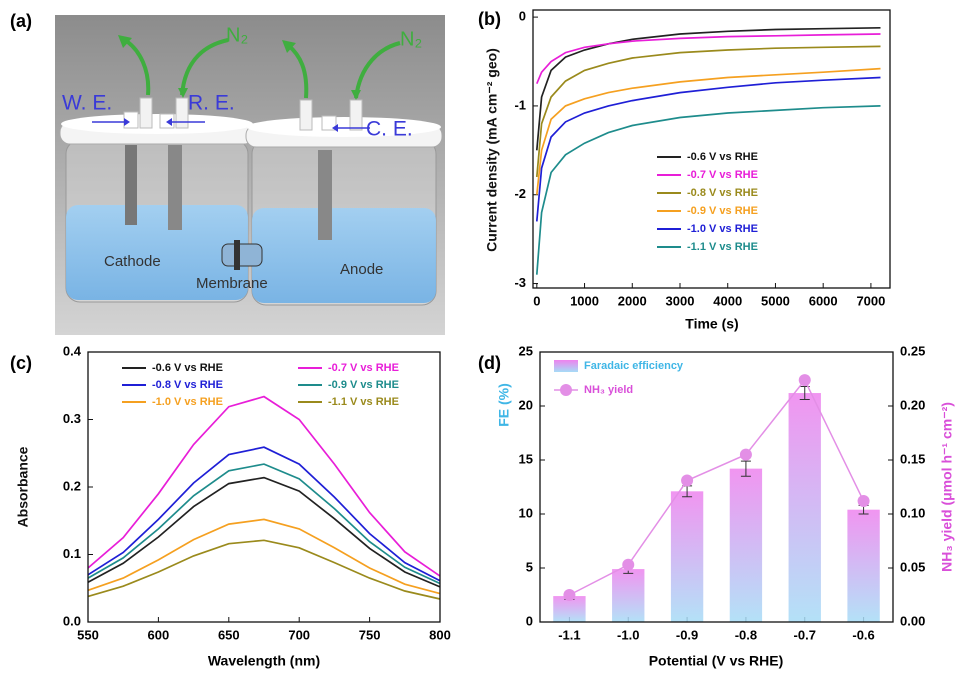 This screenshot has height=679, width=960. Describe the element at coordinates (237, 255) in the screenshot. I see `membrane-disc` at that location.